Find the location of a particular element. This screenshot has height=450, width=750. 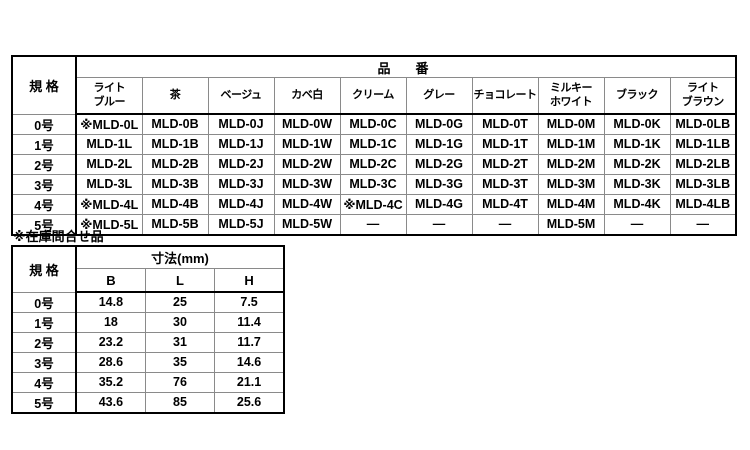

part-number-cell: MLD-4J is located at coordinates (241, 204).